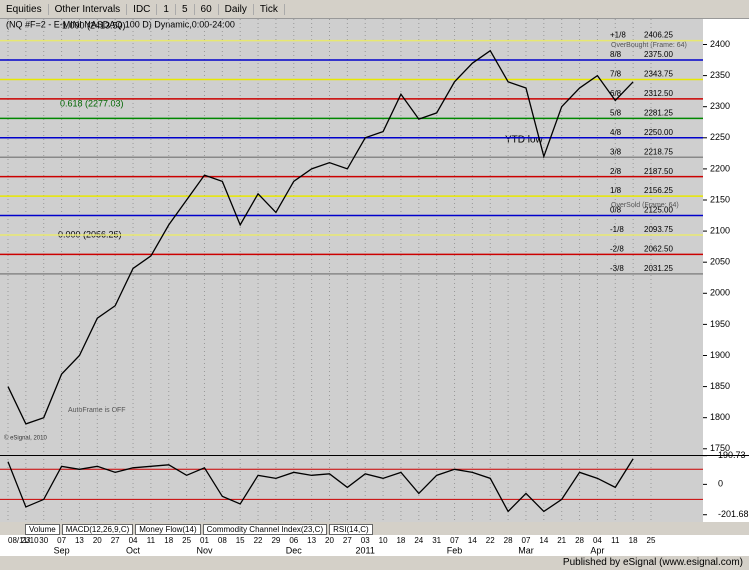 The width and height of the screenshot is (749, 570). Describe the element at coordinates (720, 44) in the screenshot. I see `y-tick-label: 2400` at that location.